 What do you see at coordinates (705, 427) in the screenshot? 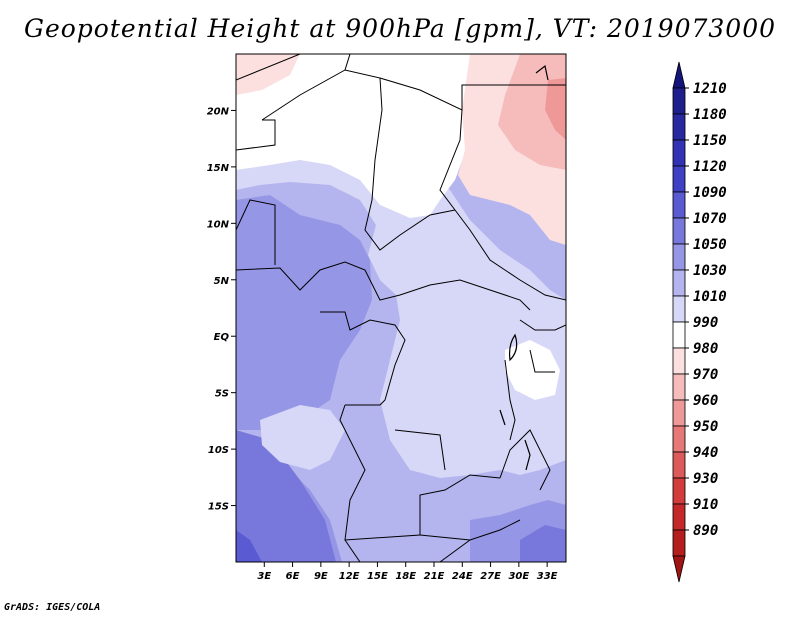
I see `colorbar-label: 950` at bounding box center [705, 427].